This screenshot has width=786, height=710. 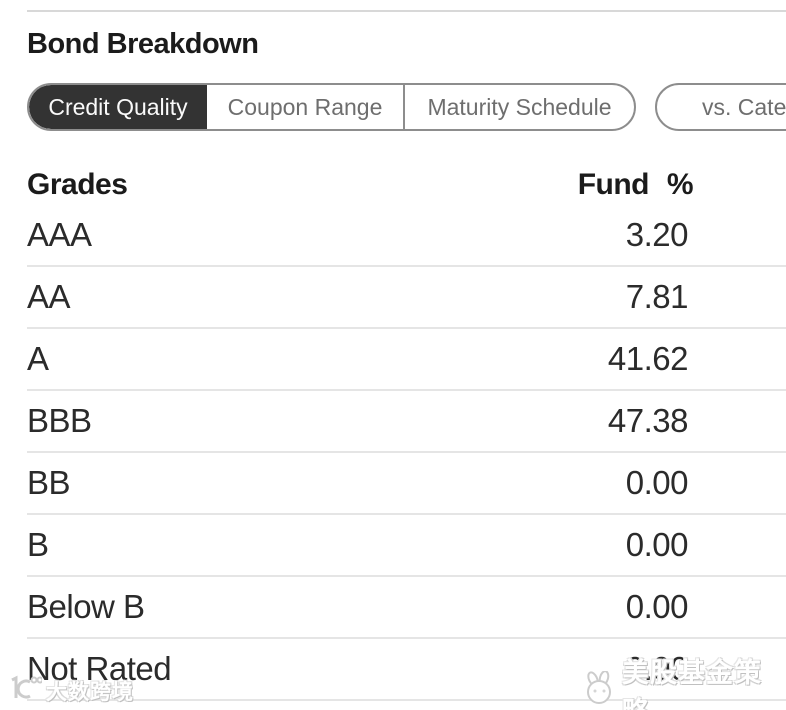 What do you see at coordinates (38, 544) in the screenshot?
I see `grade-cell: B` at bounding box center [38, 544].